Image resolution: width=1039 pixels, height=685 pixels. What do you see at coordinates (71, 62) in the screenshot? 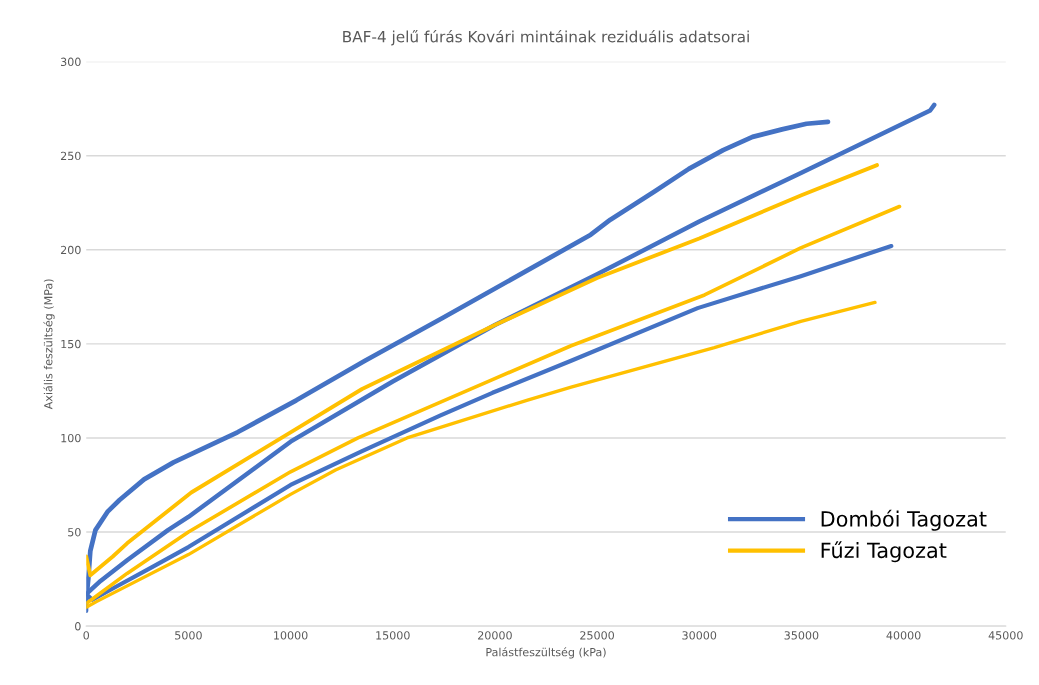
I see `y-tick-label: 300` at bounding box center [71, 62].